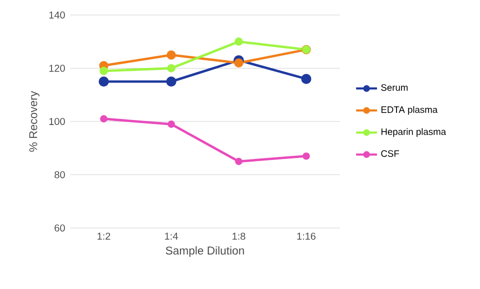 The height and width of the screenshot is (289, 480). I want to click on y-tick-label: 140, so click(57, 15).